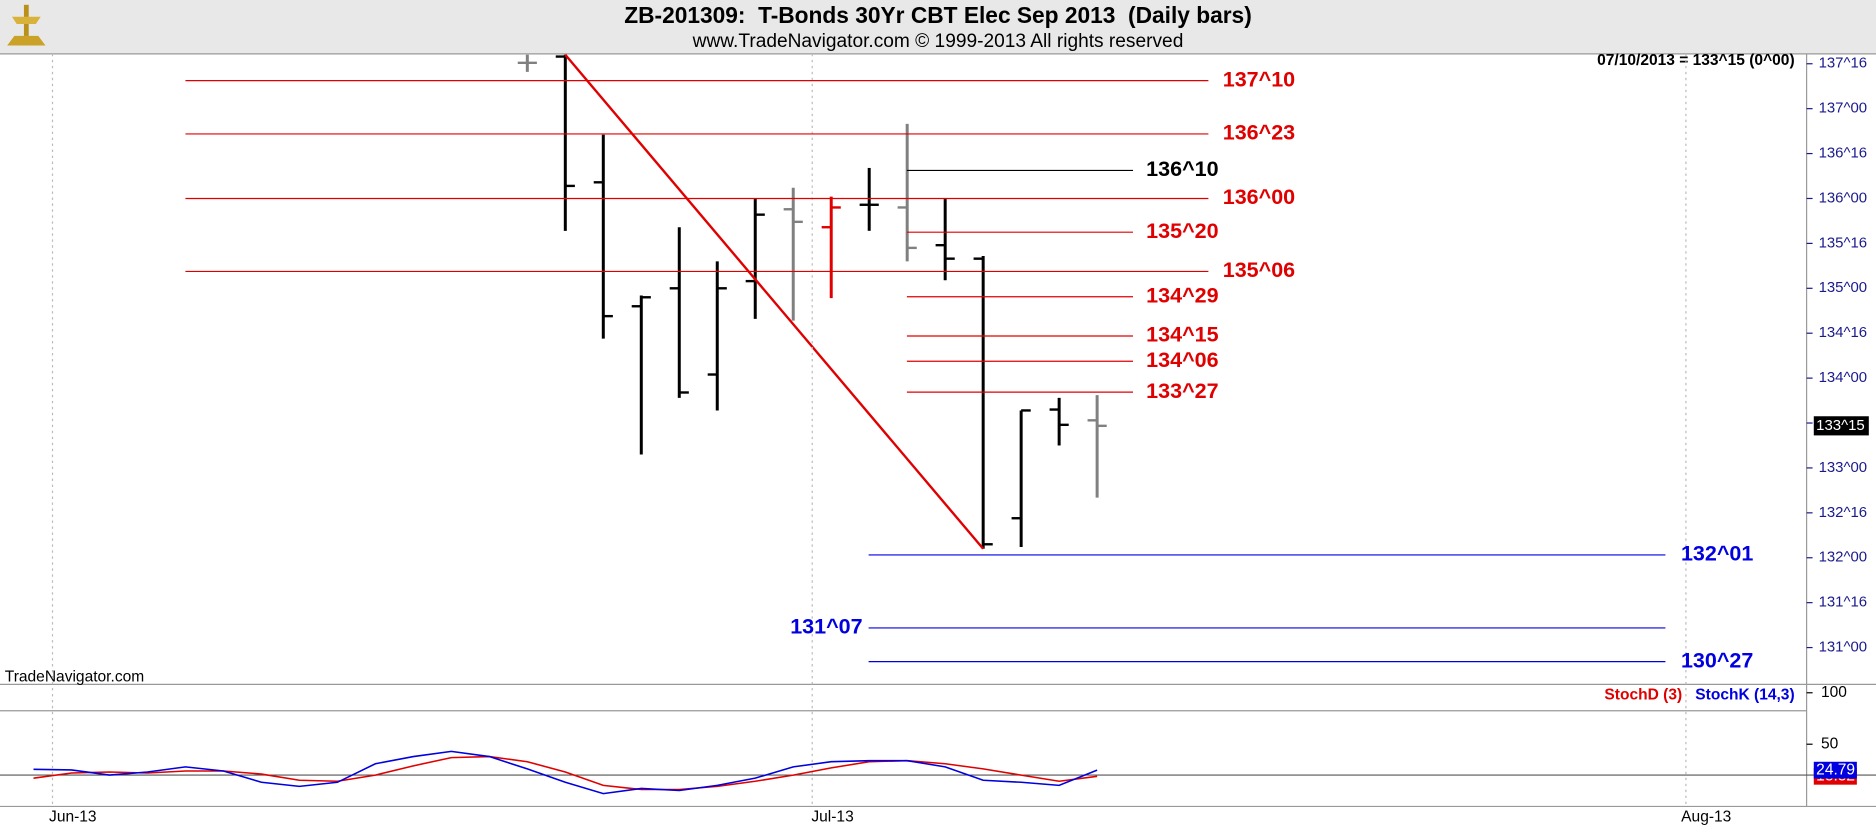 This screenshot has width=1876, height=828. Describe the element at coordinates (1182, 335) in the screenshot. I see `level-label: 134^15` at that location.